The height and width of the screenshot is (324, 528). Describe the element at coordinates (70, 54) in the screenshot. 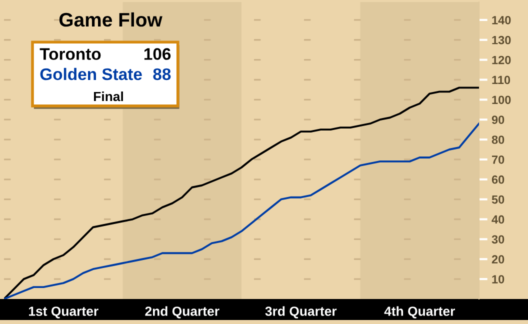

I see `text: Toronto` at that location.